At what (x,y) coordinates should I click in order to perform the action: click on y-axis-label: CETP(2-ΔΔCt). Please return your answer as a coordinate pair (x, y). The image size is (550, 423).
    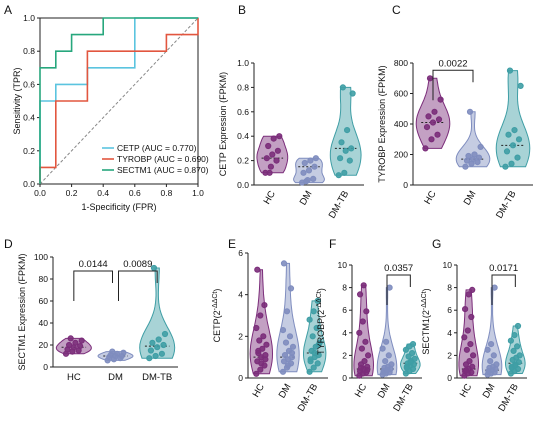
    Looking at the image, I should click on (217, 316).